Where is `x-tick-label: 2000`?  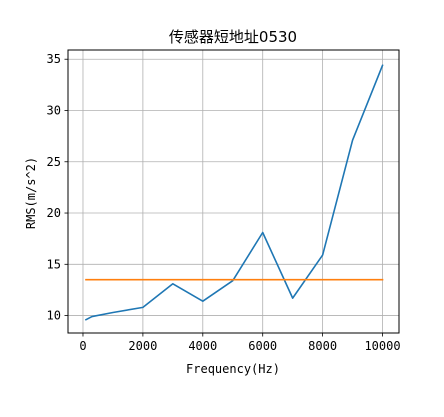 x-tick-label: 2000 is located at coordinates (142, 346).